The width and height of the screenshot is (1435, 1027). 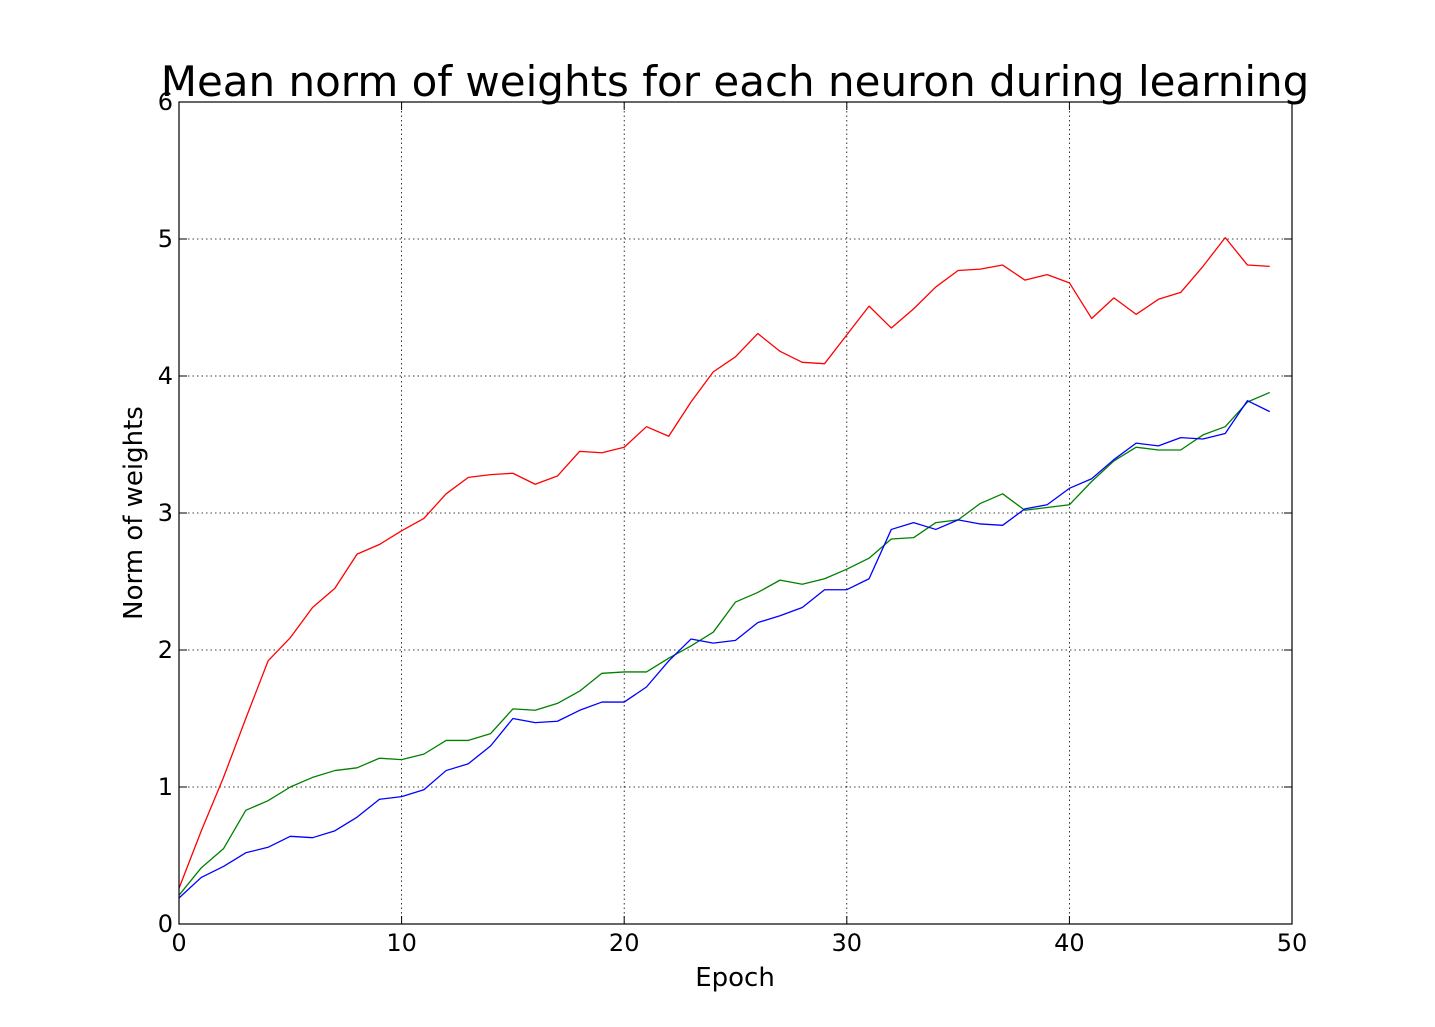 I want to click on x-tick-label: 30, so click(x=847, y=943).